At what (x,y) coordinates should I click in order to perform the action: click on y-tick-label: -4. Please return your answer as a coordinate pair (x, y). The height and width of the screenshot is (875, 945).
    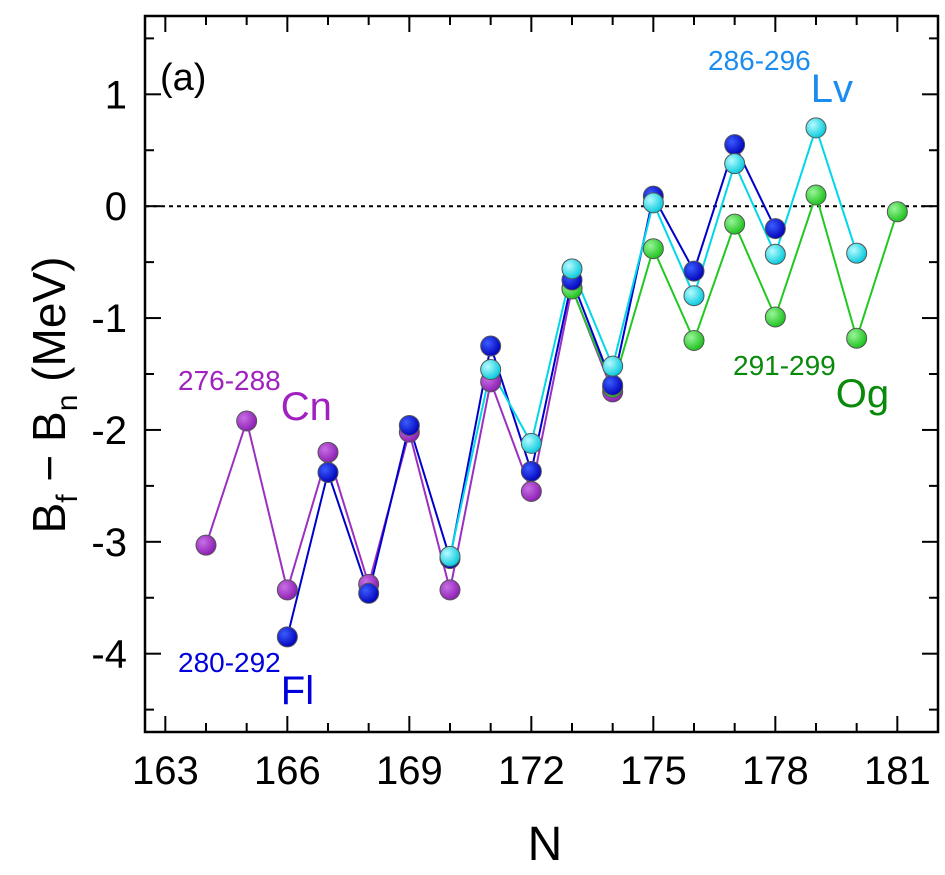
    Looking at the image, I should click on (109, 655).